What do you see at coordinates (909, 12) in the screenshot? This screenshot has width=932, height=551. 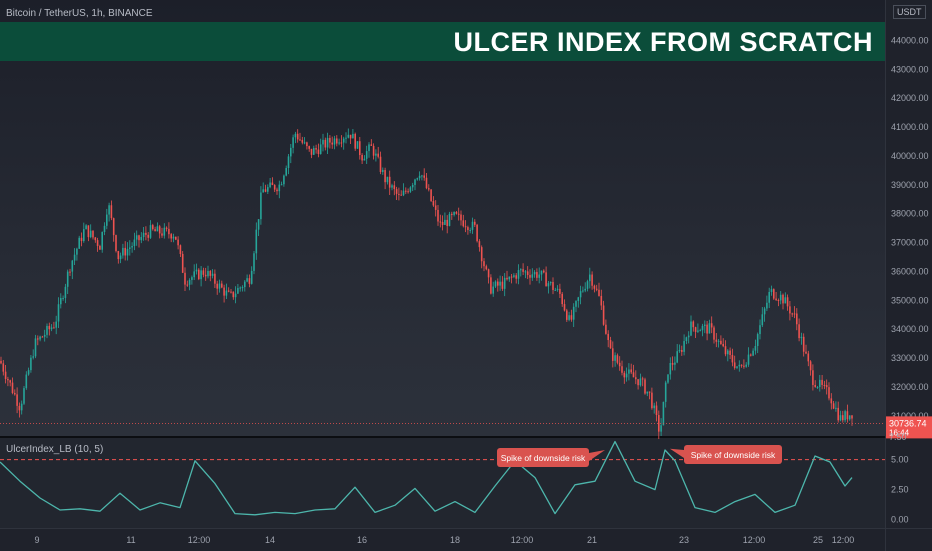 I see `currency-button: USDT` at bounding box center [909, 12].